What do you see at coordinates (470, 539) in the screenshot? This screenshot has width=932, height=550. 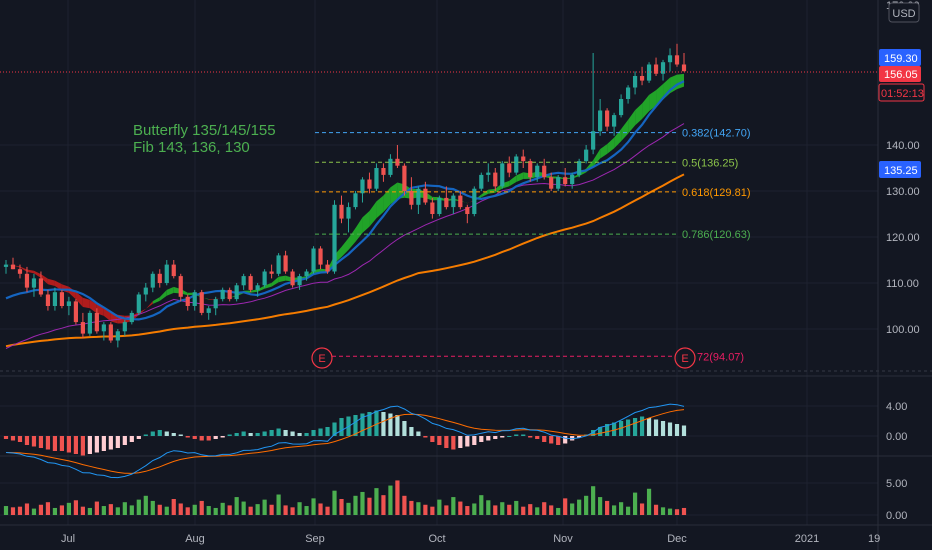 I see `time-axis: Jul Aug Sep Oct Nov Dec 2021 19` at bounding box center [470, 539].